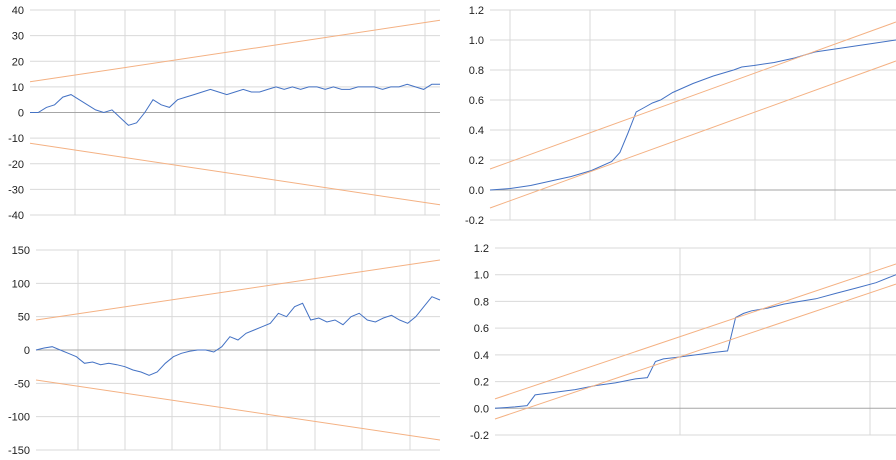 The width and height of the screenshot is (896, 460). What do you see at coordinates (16, 165) in the screenshot?
I see `y-tick-label: -20` at bounding box center [16, 165].